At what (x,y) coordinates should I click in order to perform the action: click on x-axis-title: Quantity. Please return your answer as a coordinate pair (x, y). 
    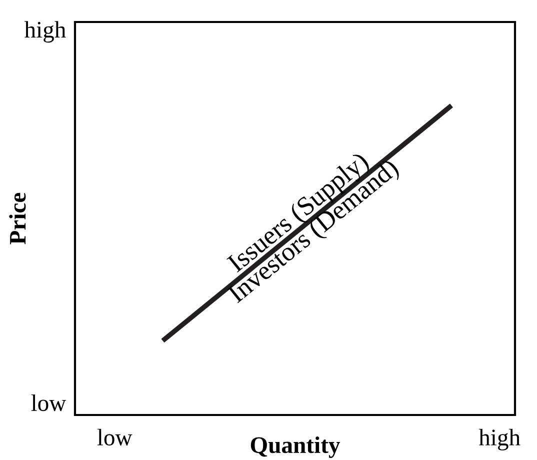
    Looking at the image, I should click on (295, 447).